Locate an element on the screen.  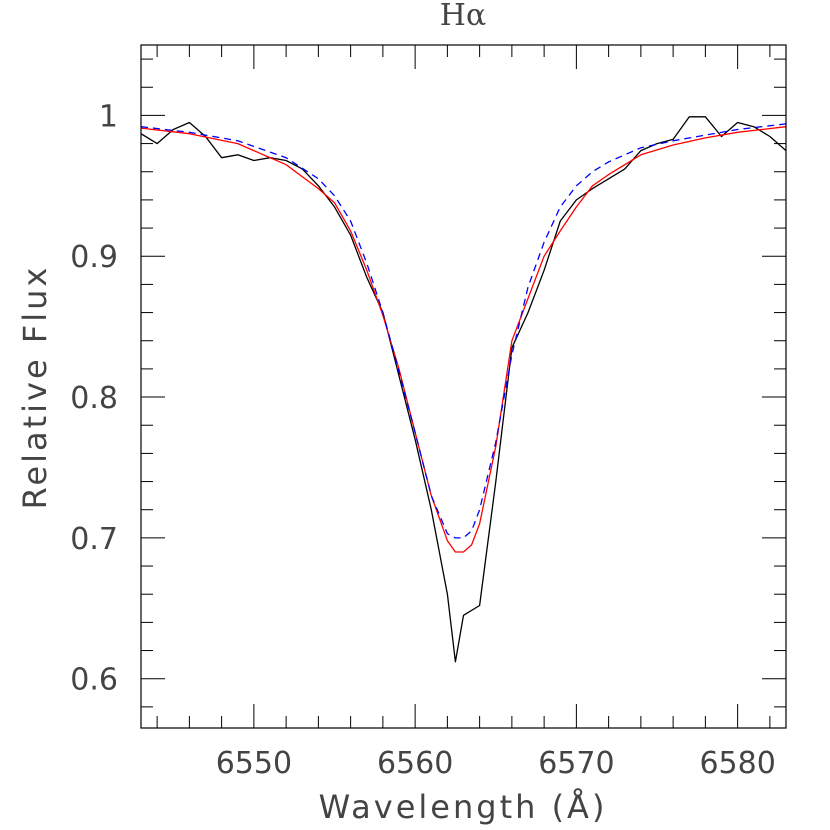
y-tick-label: 0.7 is located at coordinates (94, 539).